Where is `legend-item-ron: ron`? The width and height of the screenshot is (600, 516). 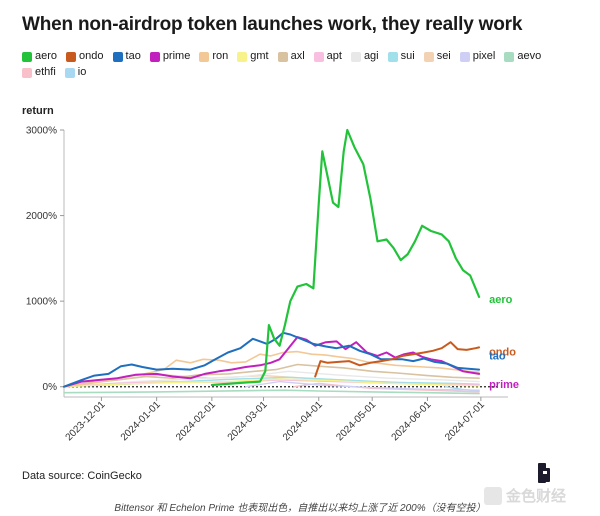
legend-item-ron: ron is located at coordinates (213, 56).